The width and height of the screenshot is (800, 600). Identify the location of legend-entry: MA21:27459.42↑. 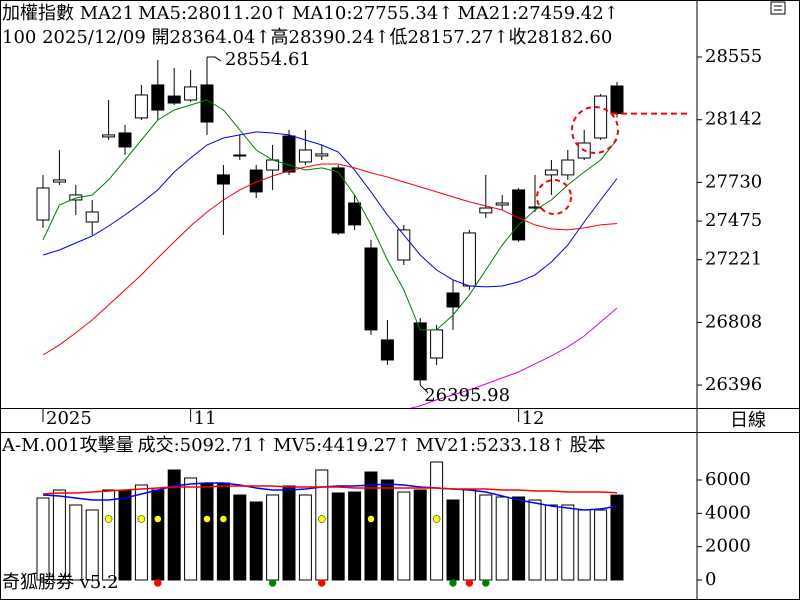
(537, 13).